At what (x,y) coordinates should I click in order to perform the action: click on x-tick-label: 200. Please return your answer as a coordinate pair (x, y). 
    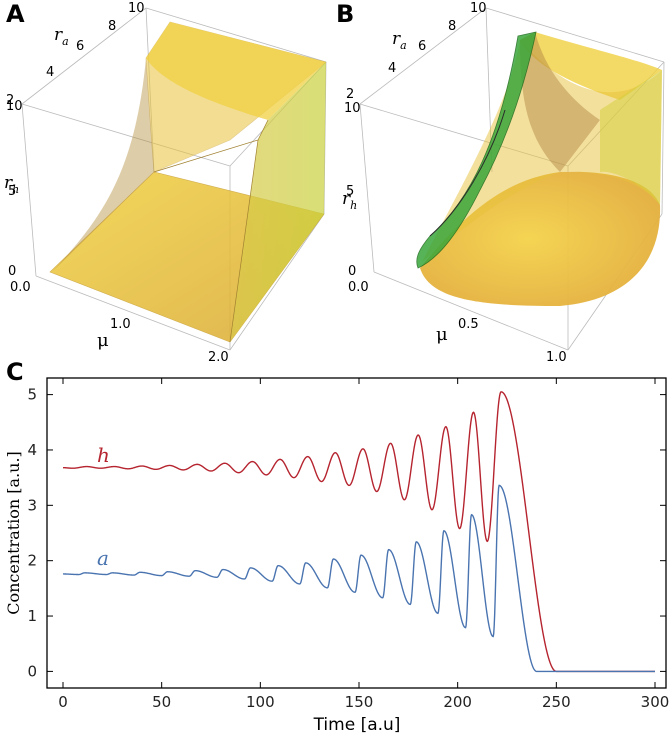
    Looking at the image, I should click on (457, 702).